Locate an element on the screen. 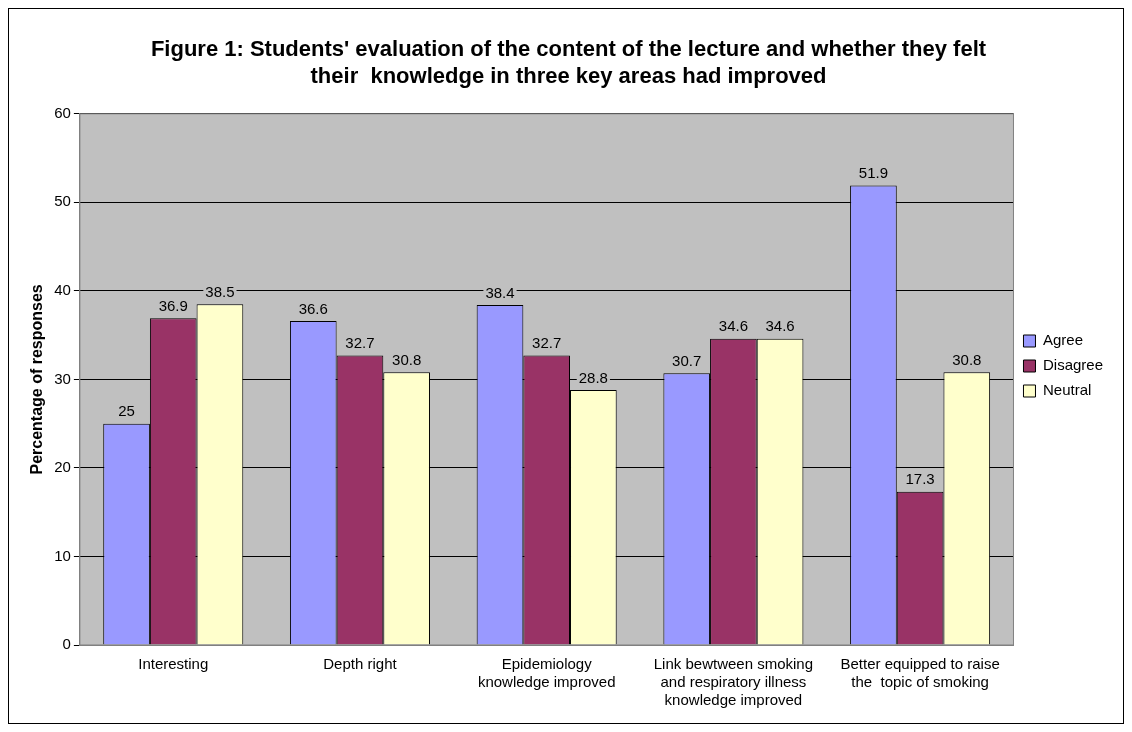  data-label: 17.3 is located at coordinates (920, 479).